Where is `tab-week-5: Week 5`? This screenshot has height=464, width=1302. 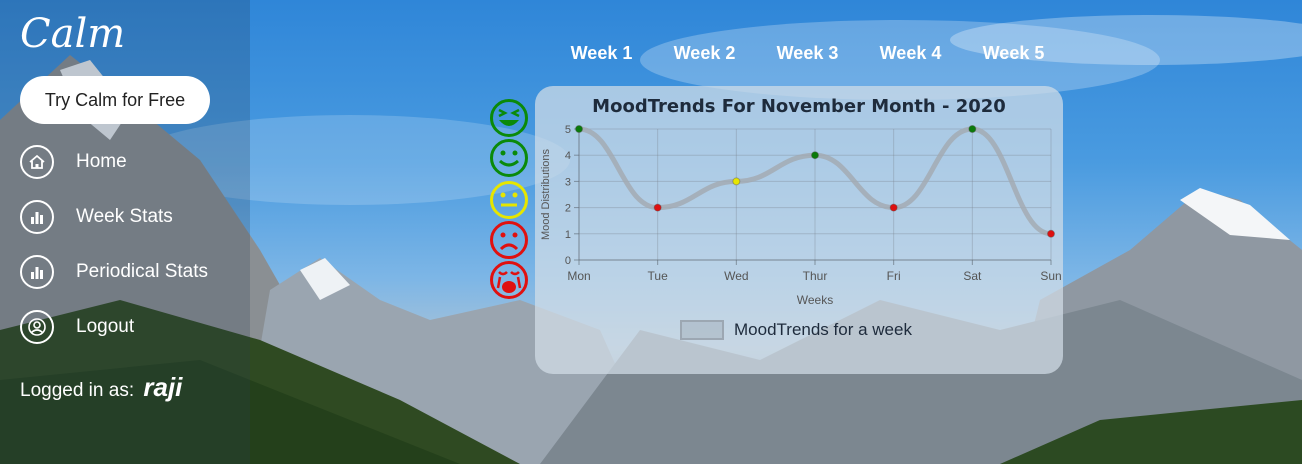 tab-week-5: Week 5 is located at coordinates (1013, 53).